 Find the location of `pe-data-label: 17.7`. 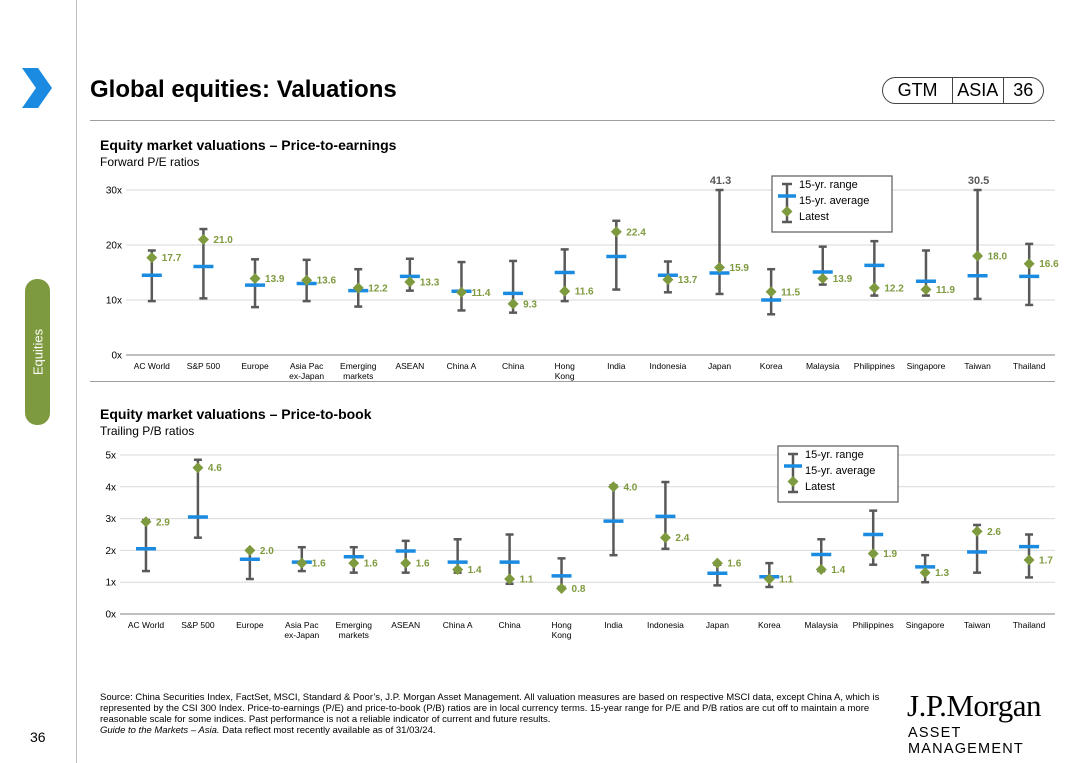

pe-data-label: 17.7 is located at coordinates (172, 258).